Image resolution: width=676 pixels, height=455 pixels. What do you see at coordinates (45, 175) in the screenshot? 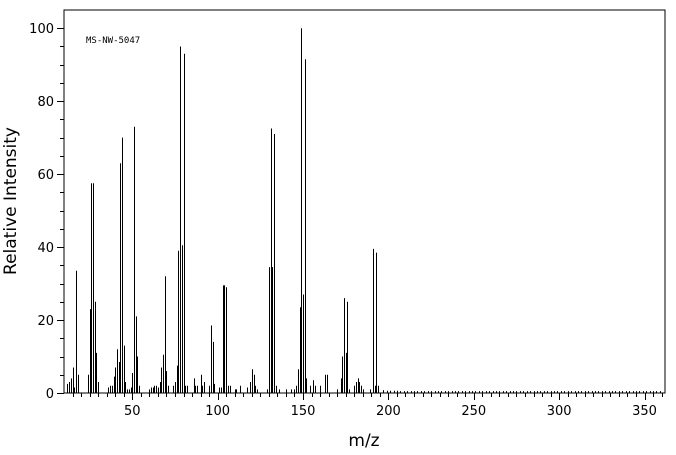
I see `y-tick-label-60: 60` at bounding box center [45, 175].